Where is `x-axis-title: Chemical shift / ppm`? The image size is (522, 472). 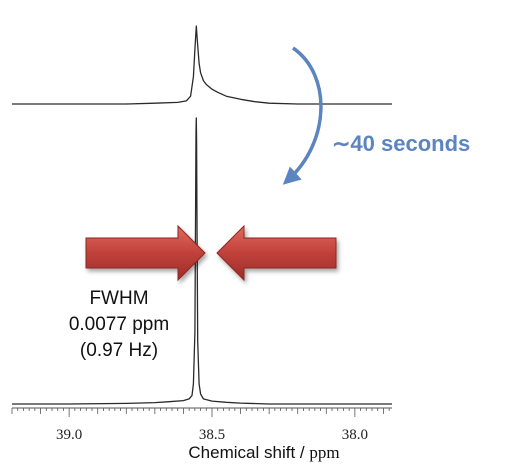 x-axis-title: Chemical shift / ppm is located at coordinates (263, 452).